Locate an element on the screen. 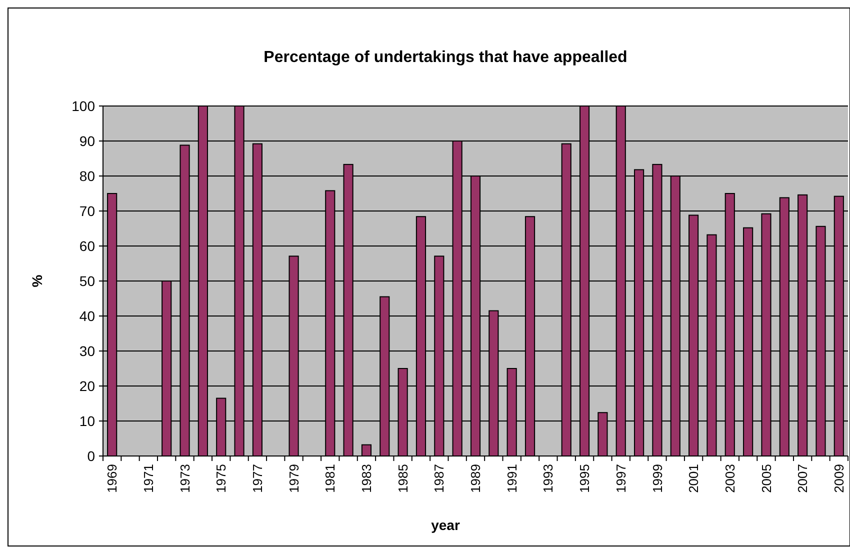 Image resolution: width=850 pixels, height=554 pixels. y-tick-label: 40 is located at coordinates (87, 316).